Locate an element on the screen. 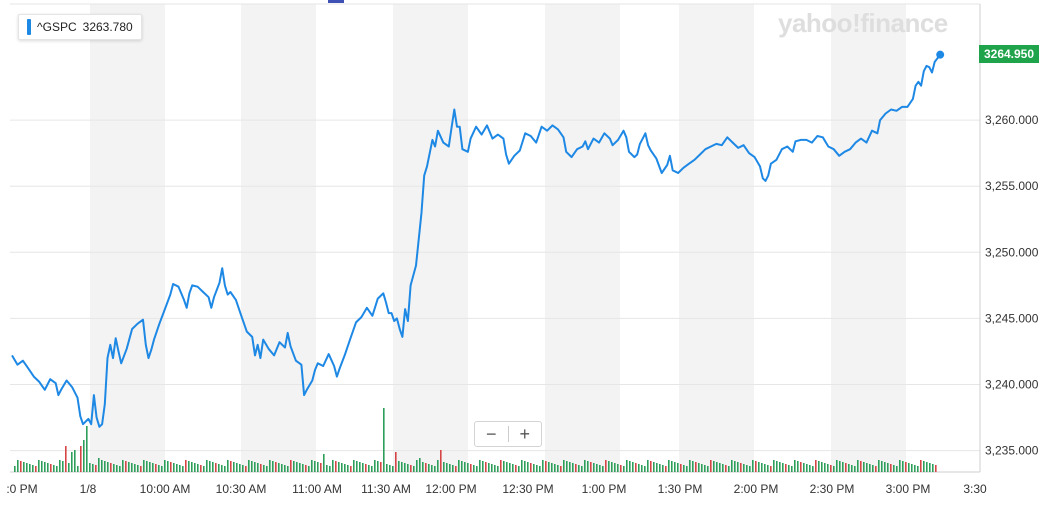 The image size is (1052, 505). zoom-divider is located at coordinates (508, 434).